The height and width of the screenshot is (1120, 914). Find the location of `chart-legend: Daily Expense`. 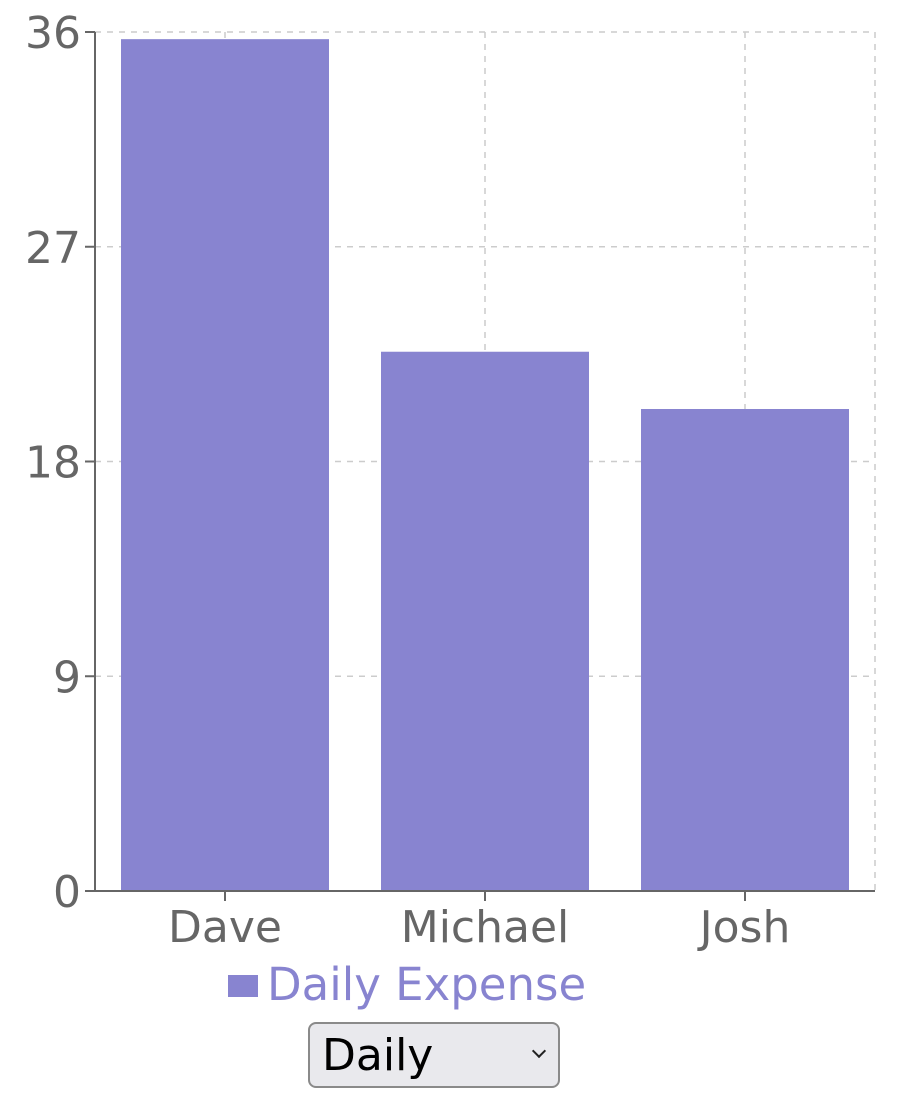

chart-legend: Daily Expense is located at coordinates (407, 984).